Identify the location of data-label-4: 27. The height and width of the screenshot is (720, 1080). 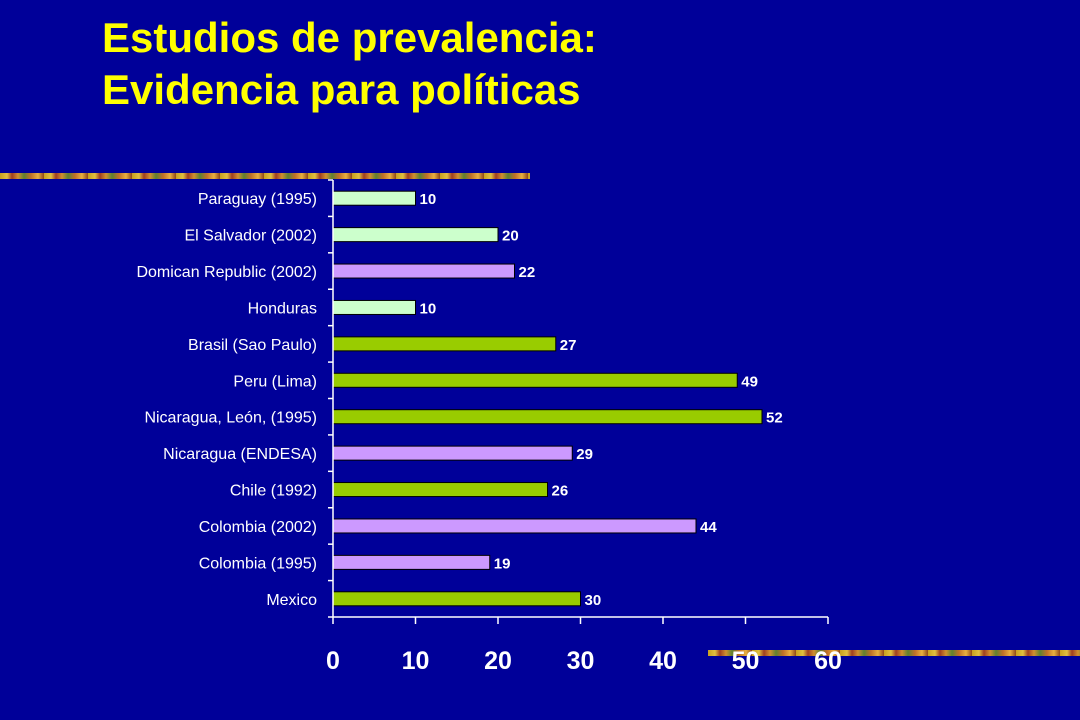
(568, 345).